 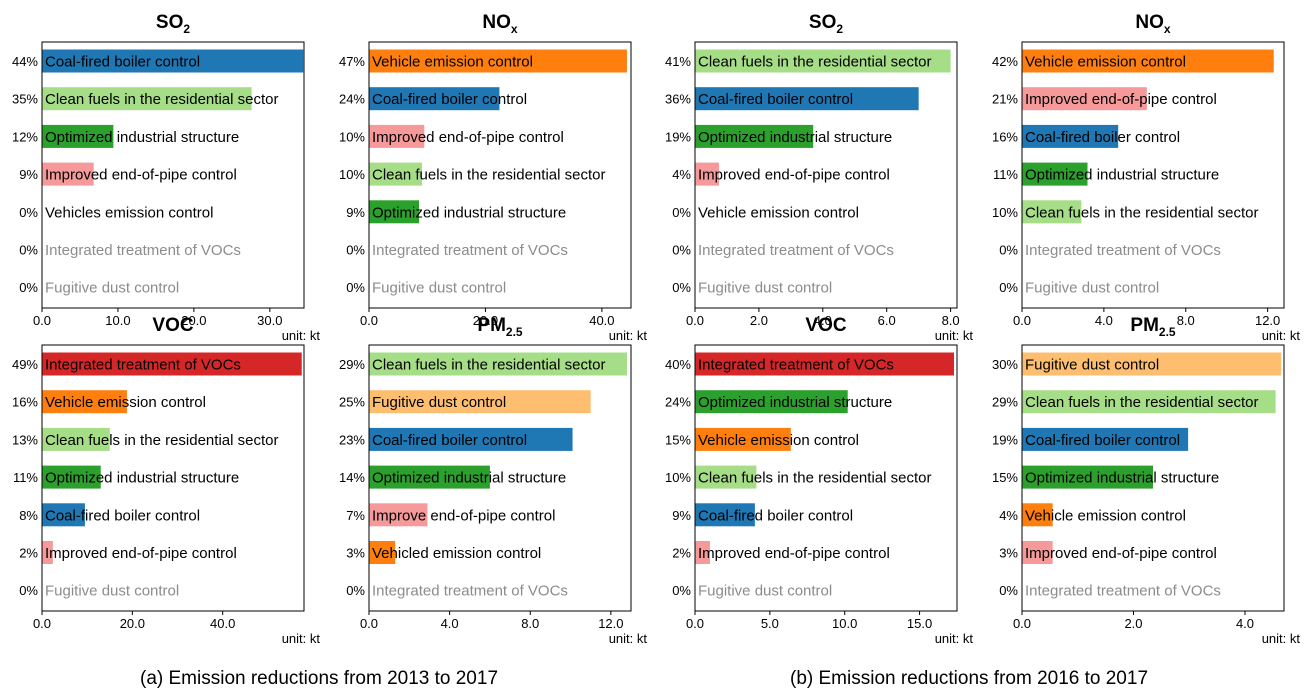 What do you see at coordinates (826, 24) in the screenshot?
I see `chart-title: SO2` at bounding box center [826, 24].